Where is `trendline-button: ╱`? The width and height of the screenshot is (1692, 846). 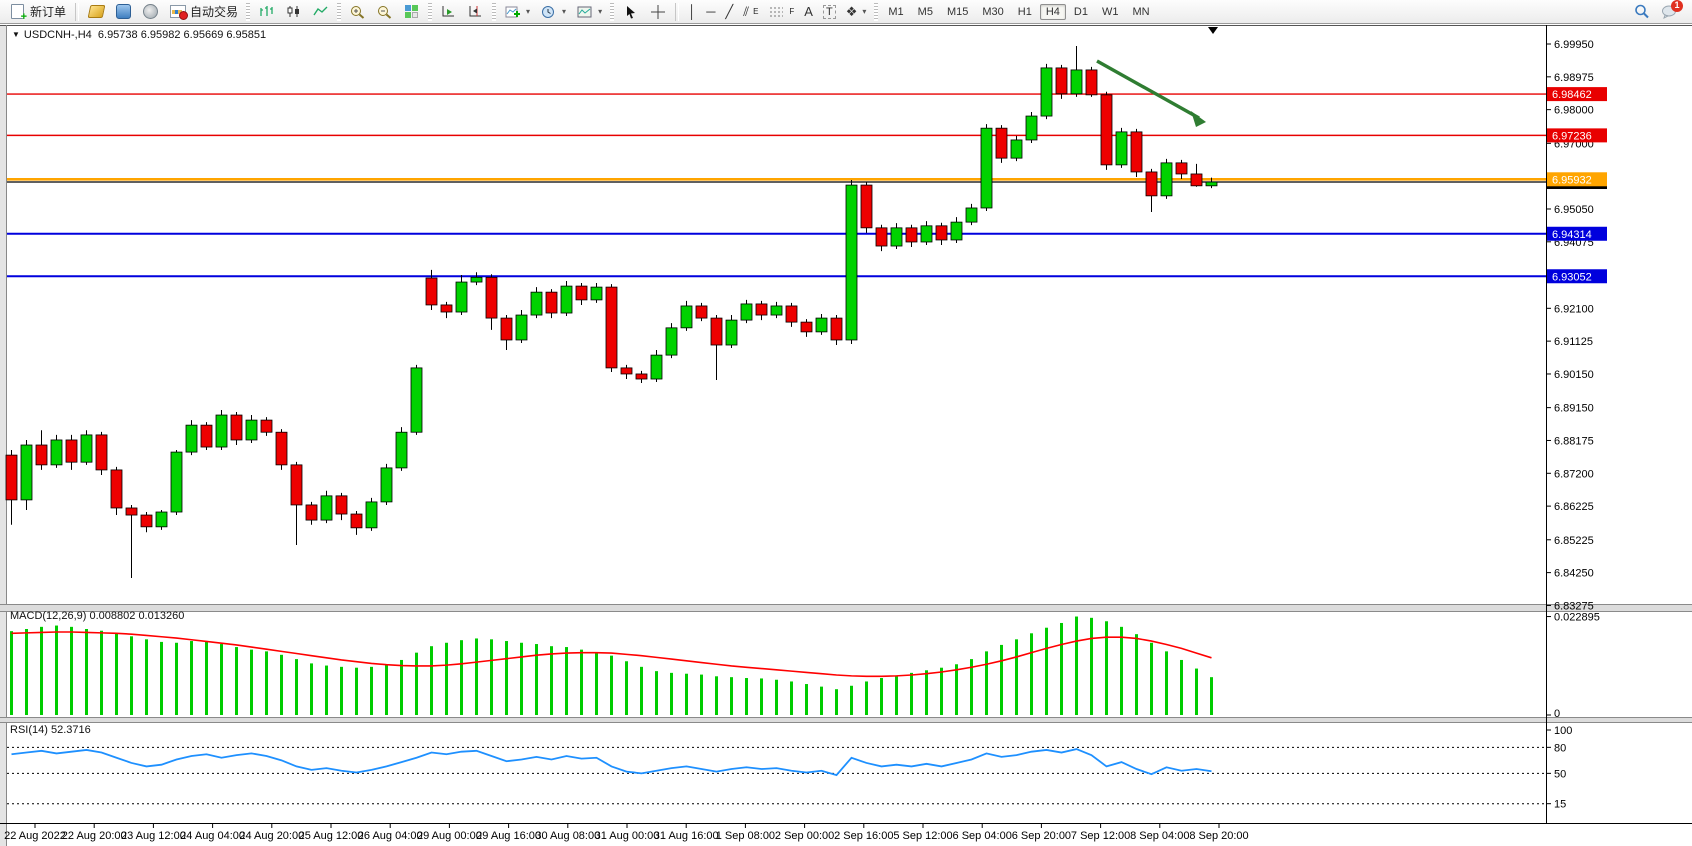 trendline-button: ╱ is located at coordinates (729, 12).